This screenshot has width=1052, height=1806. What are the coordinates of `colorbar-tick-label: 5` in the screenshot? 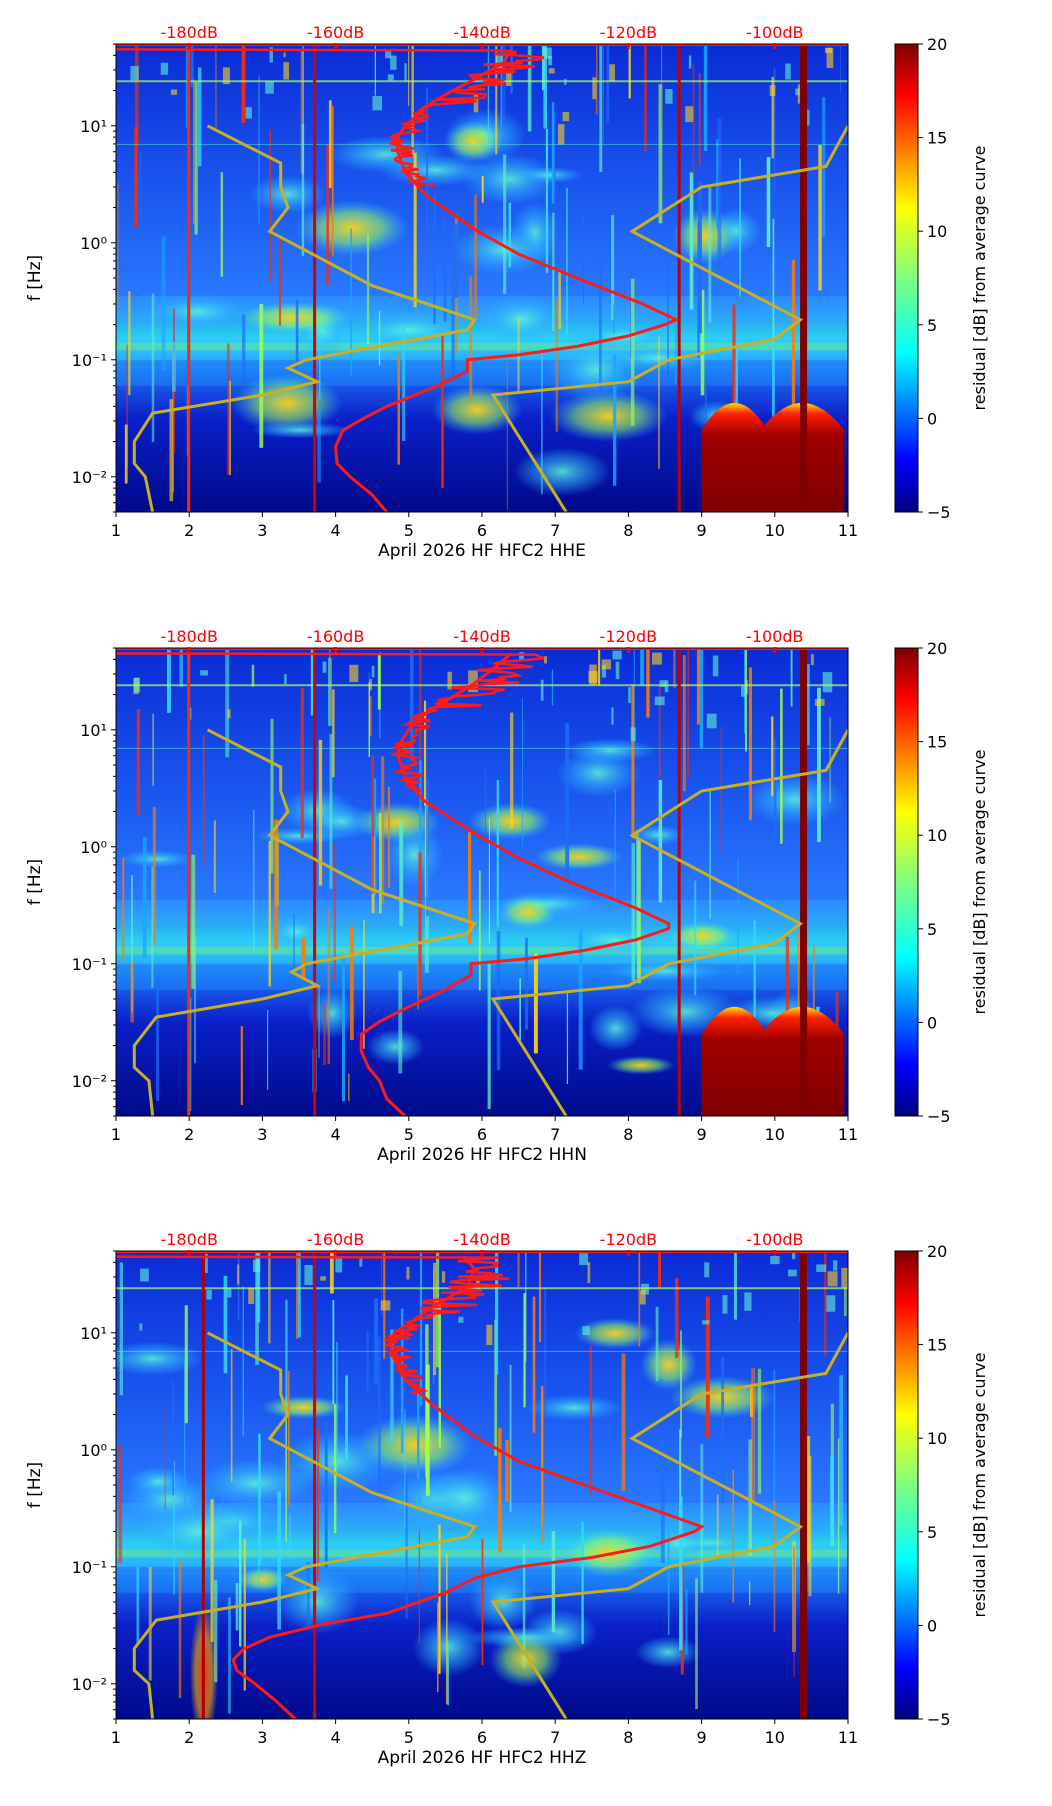 It's located at (932, 325).